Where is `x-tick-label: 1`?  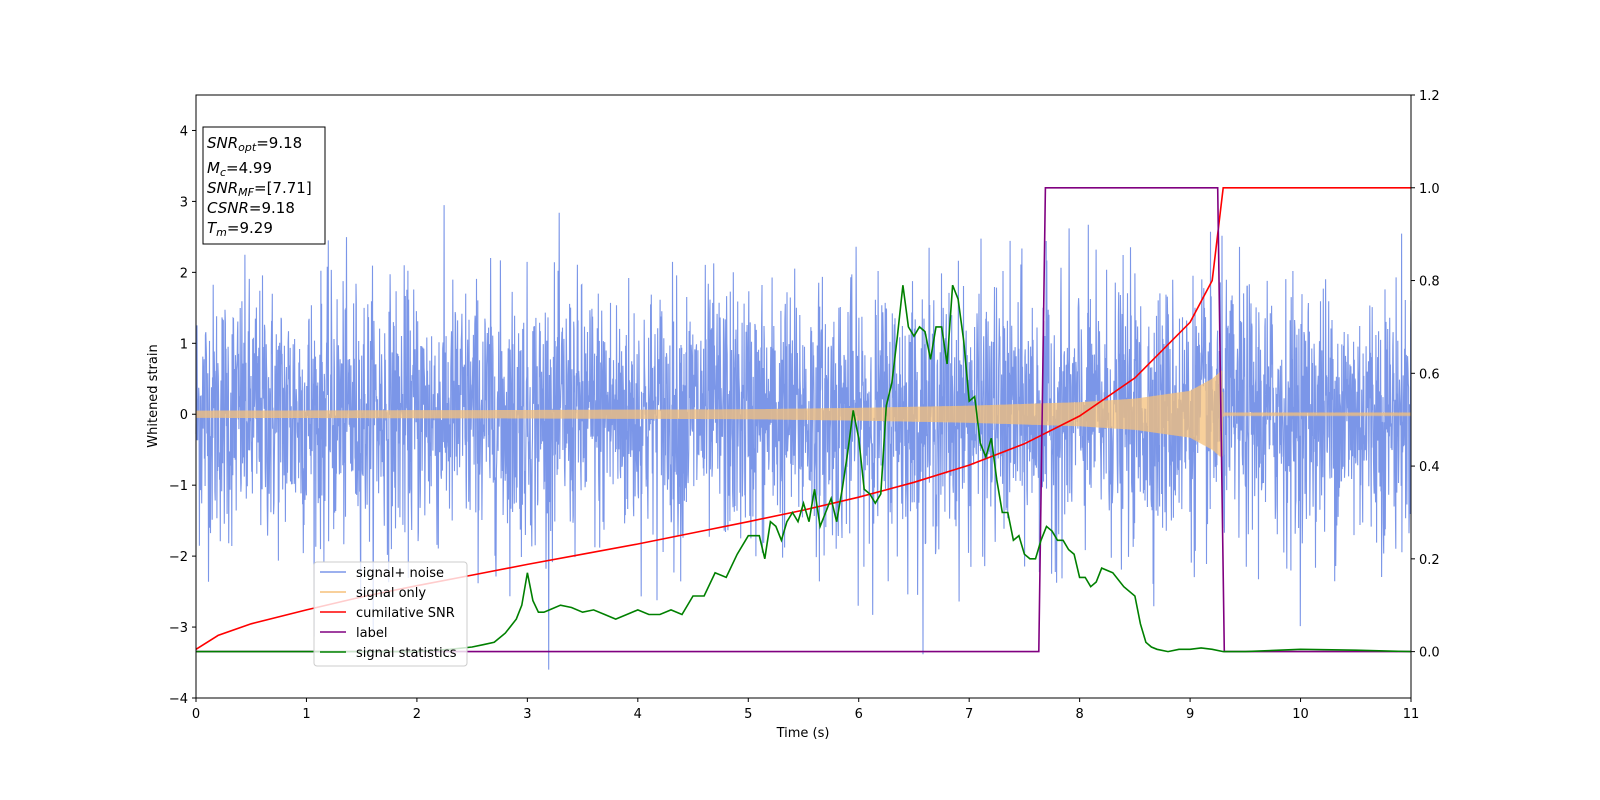 x-tick-label: 1 is located at coordinates (306, 714).